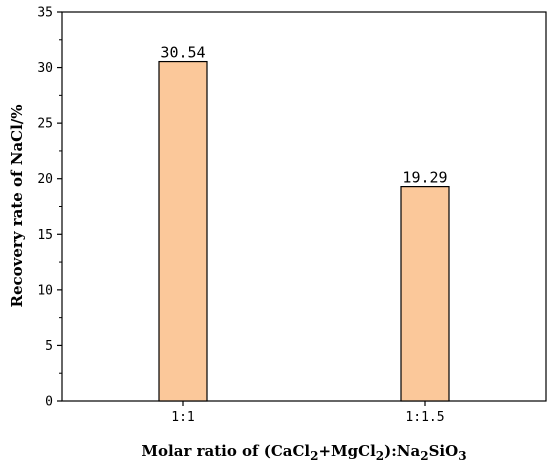  I want to click on x-axis-title-part: Molar ratio of (CaCl, so click(225, 451).